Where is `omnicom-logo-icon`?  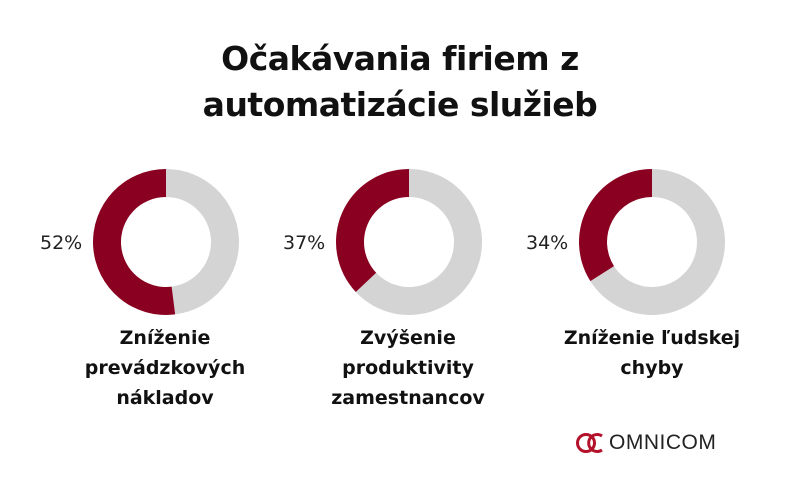 omnicom-logo-icon is located at coordinates (589, 443).